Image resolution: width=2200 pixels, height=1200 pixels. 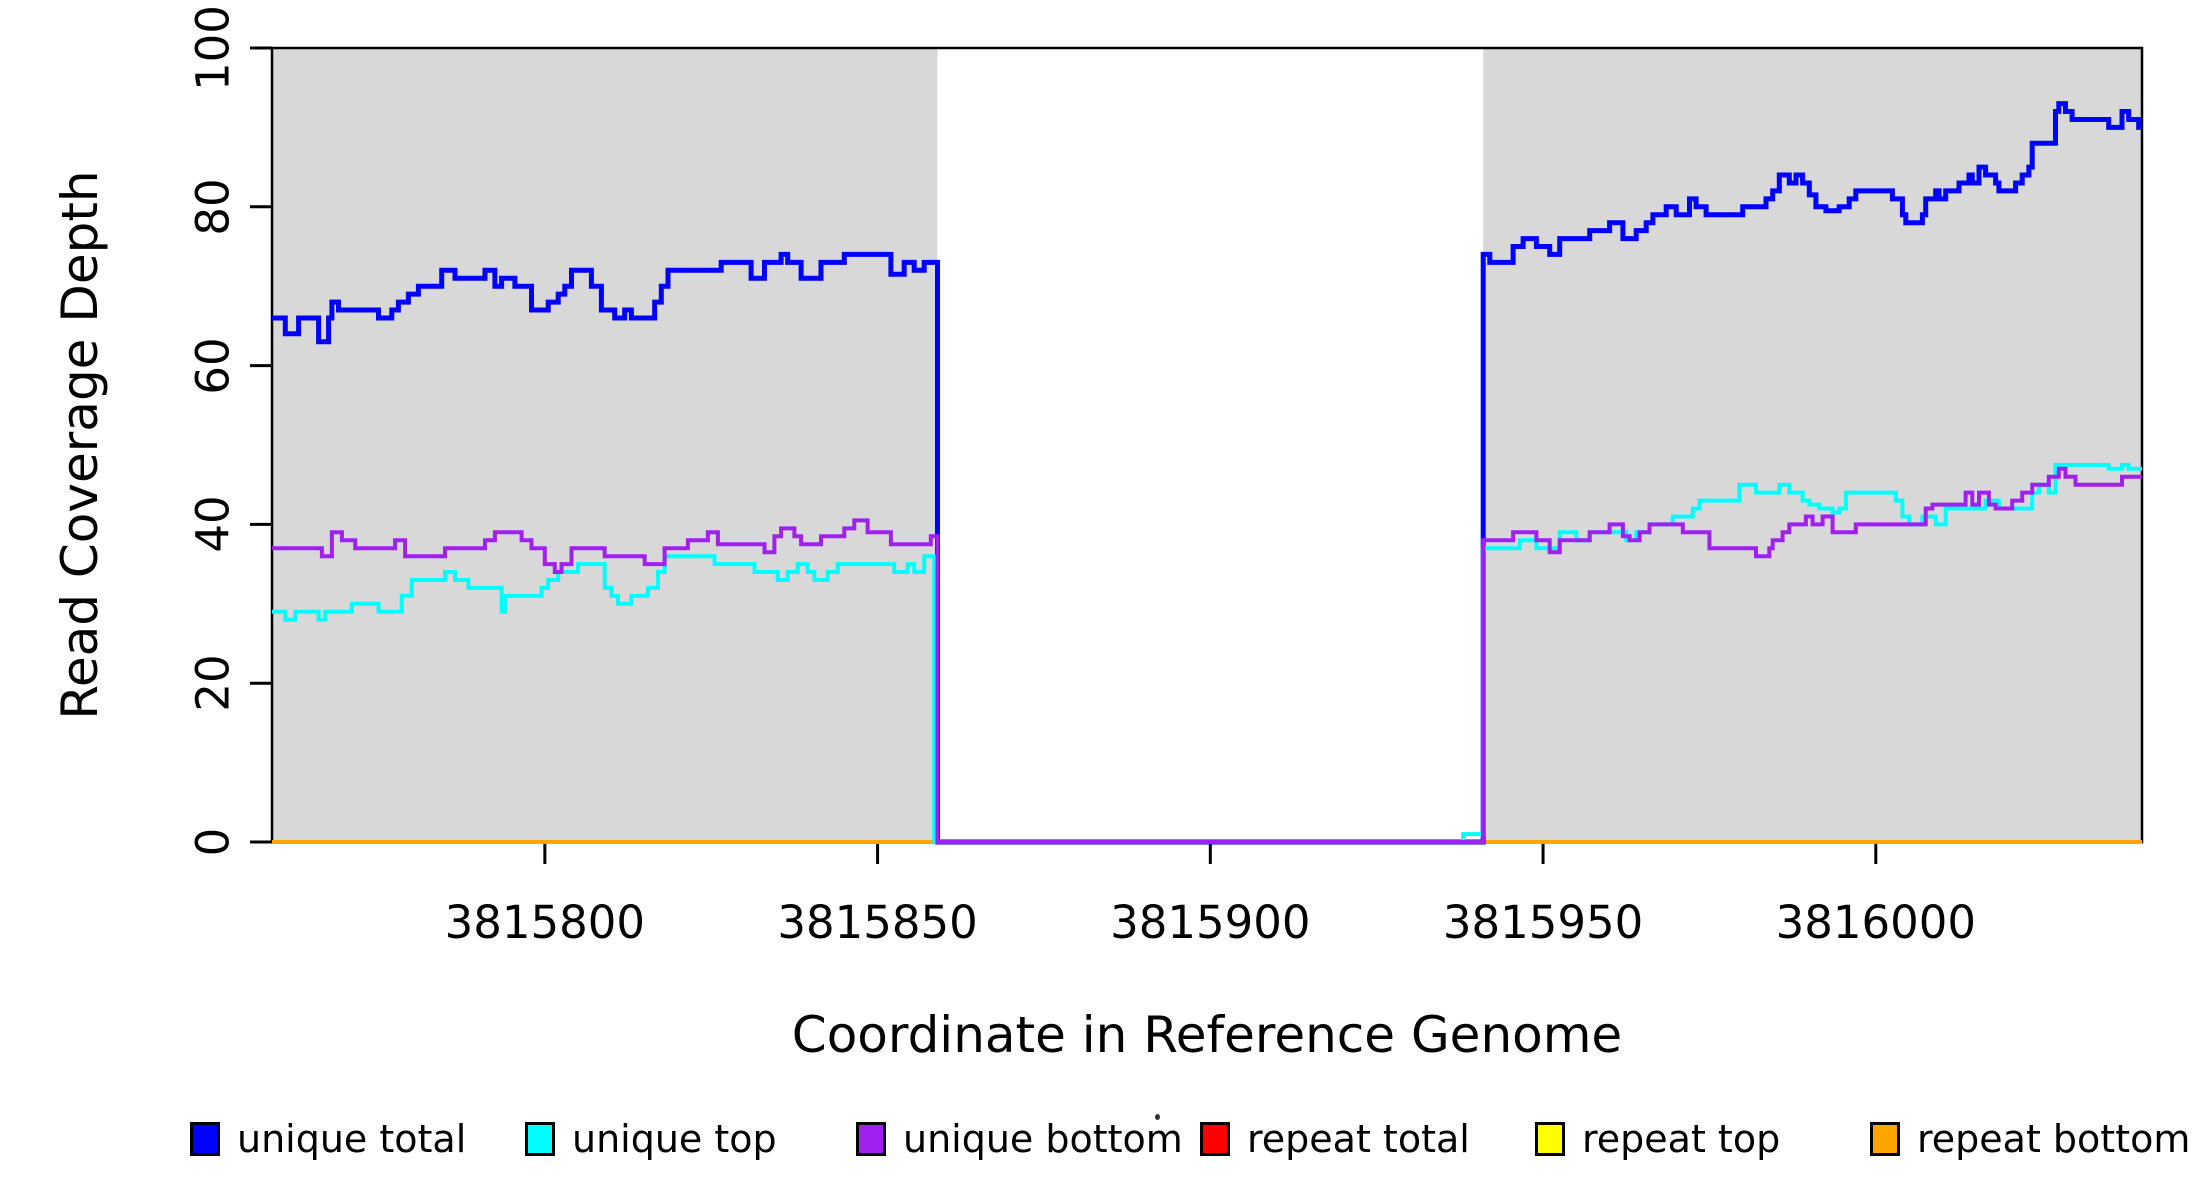 What do you see at coordinates (1543, 922) in the screenshot?
I see `x-tick-label: 3815950` at bounding box center [1543, 922].